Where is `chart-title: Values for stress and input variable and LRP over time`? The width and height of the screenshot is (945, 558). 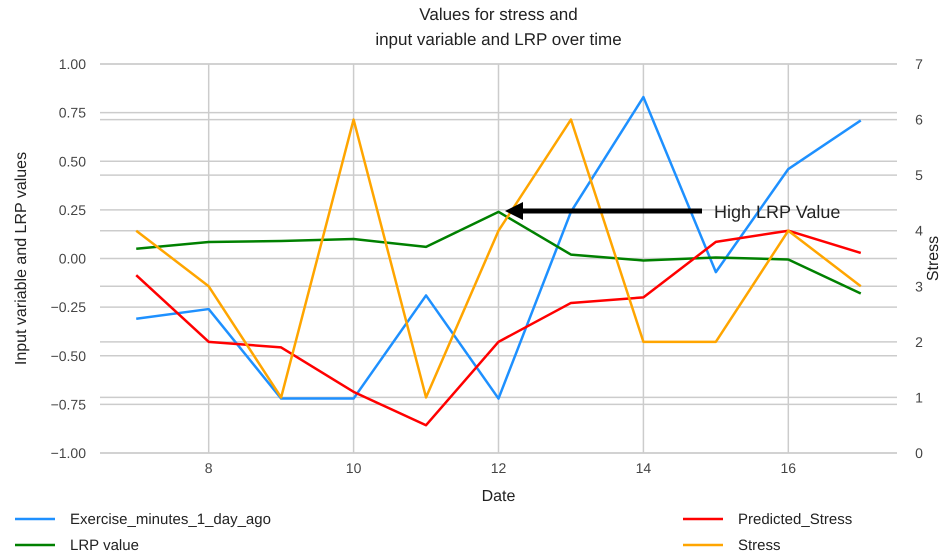 chart-title: Values for stress and input variable and LRP over time is located at coordinates (498, 27).